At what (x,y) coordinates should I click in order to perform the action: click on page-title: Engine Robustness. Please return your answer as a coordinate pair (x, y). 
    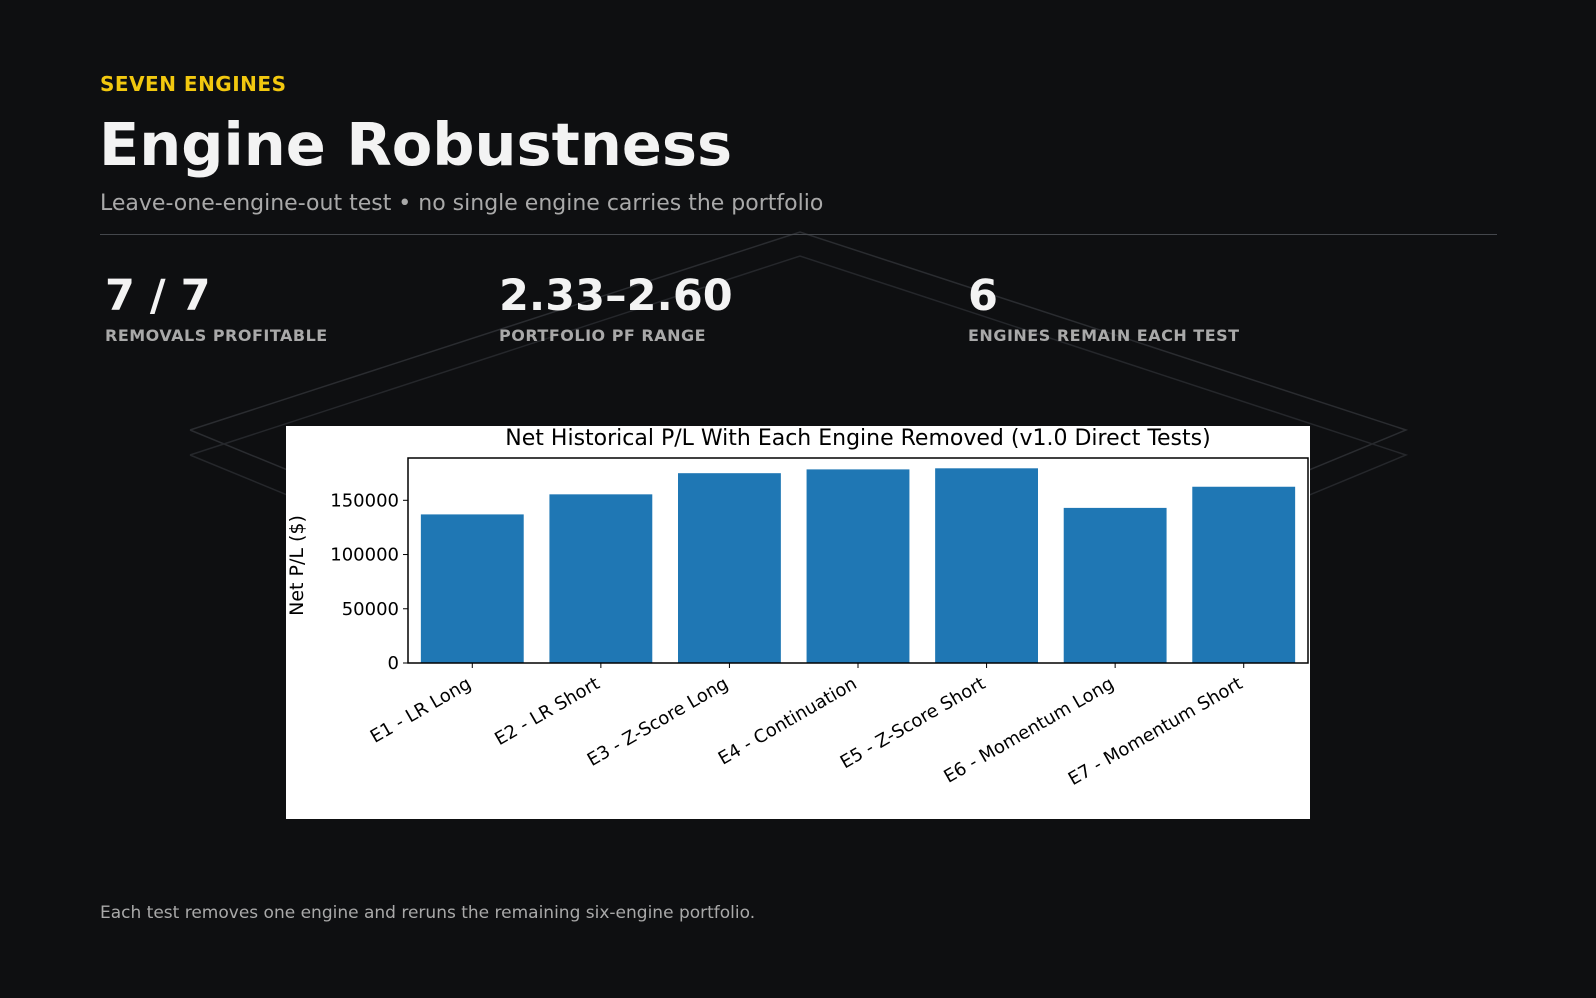
    Looking at the image, I should click on (416, 144).